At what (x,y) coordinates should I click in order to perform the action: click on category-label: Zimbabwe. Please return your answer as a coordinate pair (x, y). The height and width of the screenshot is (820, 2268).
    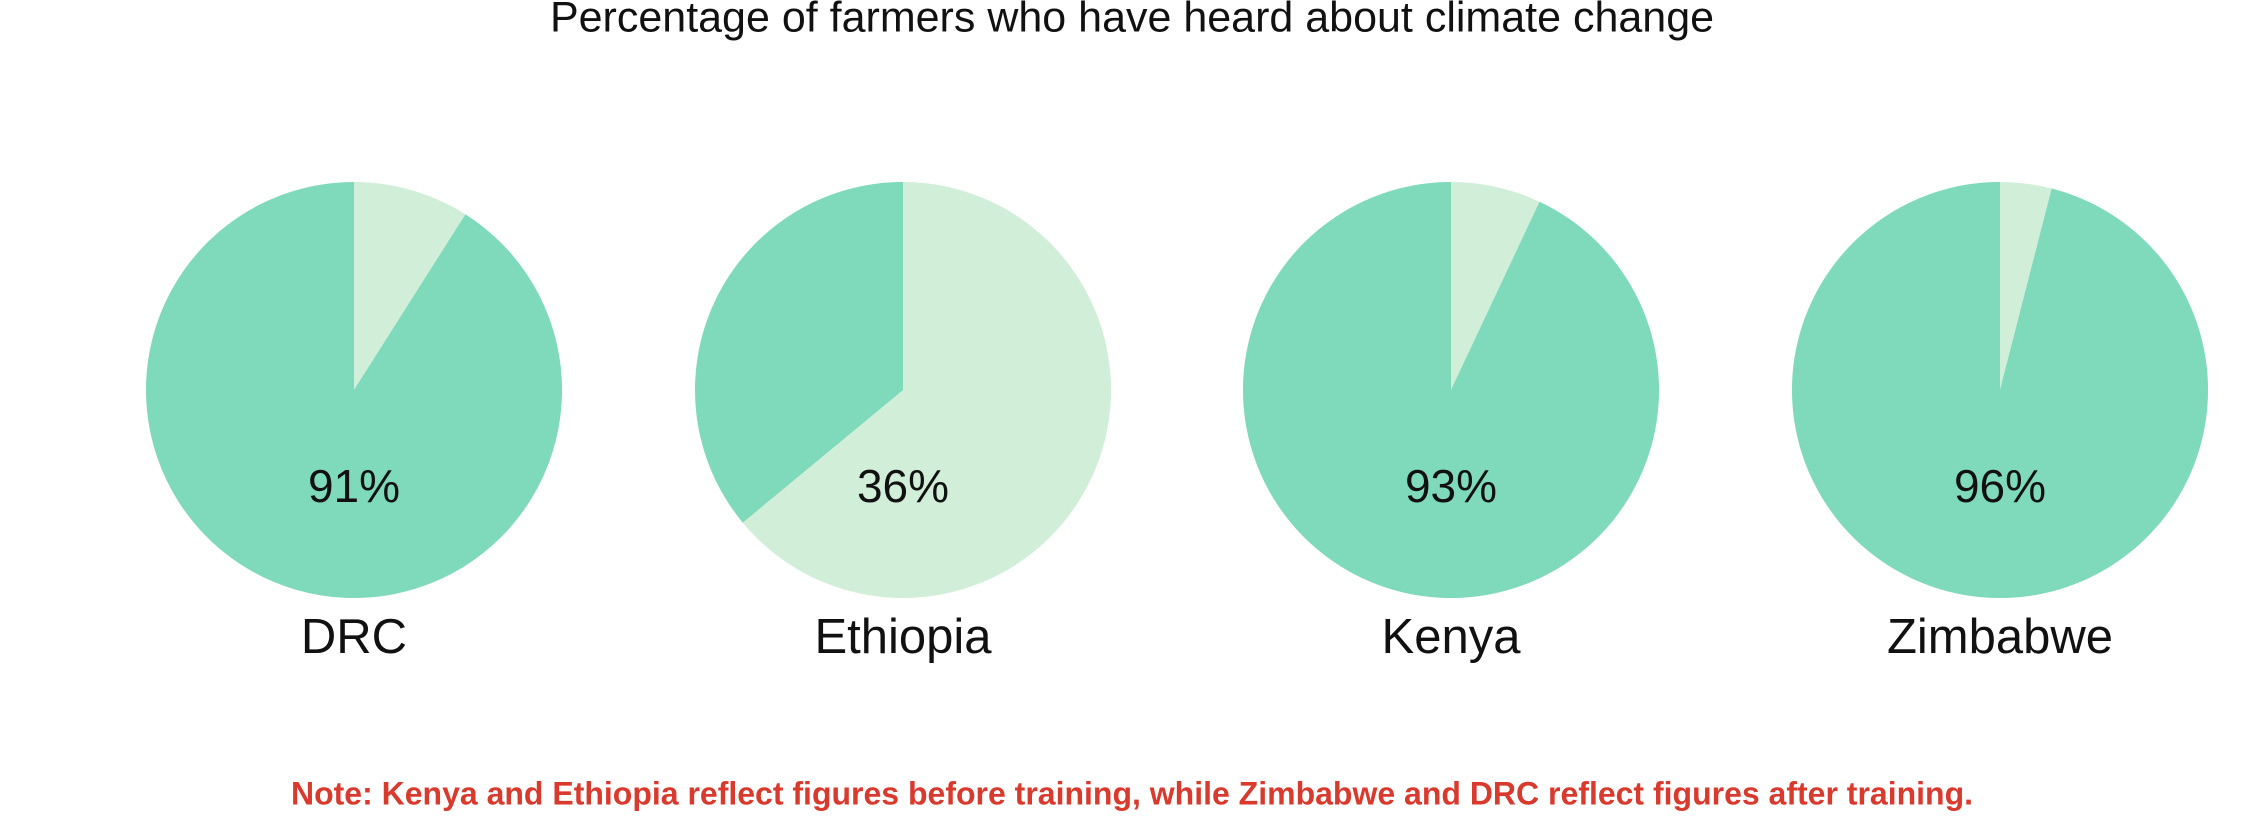
    Looking at the image, I should click on (2000, 637).